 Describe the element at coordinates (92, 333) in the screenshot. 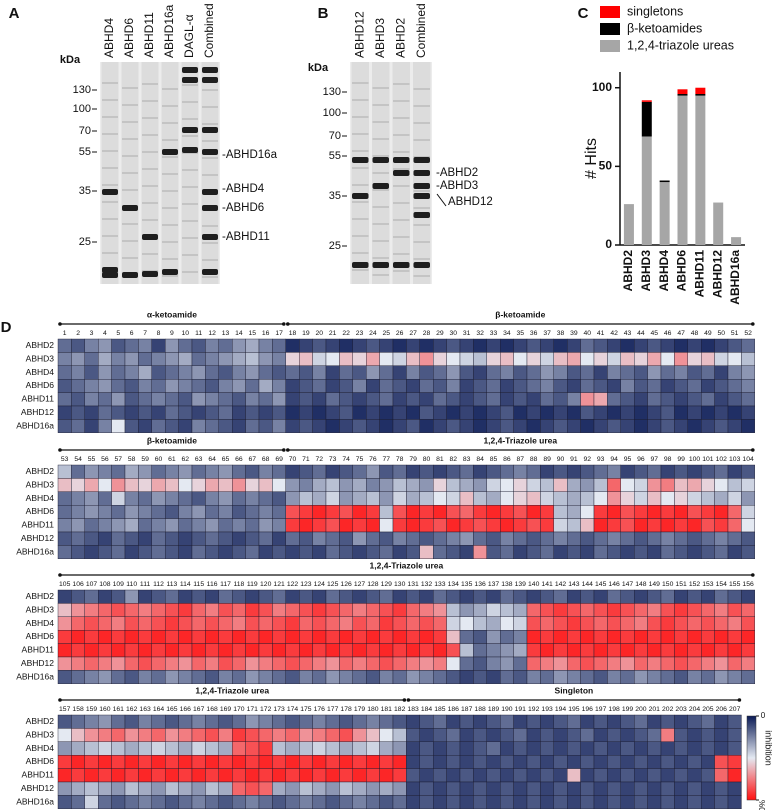

I see `column-label: 3` at that location.